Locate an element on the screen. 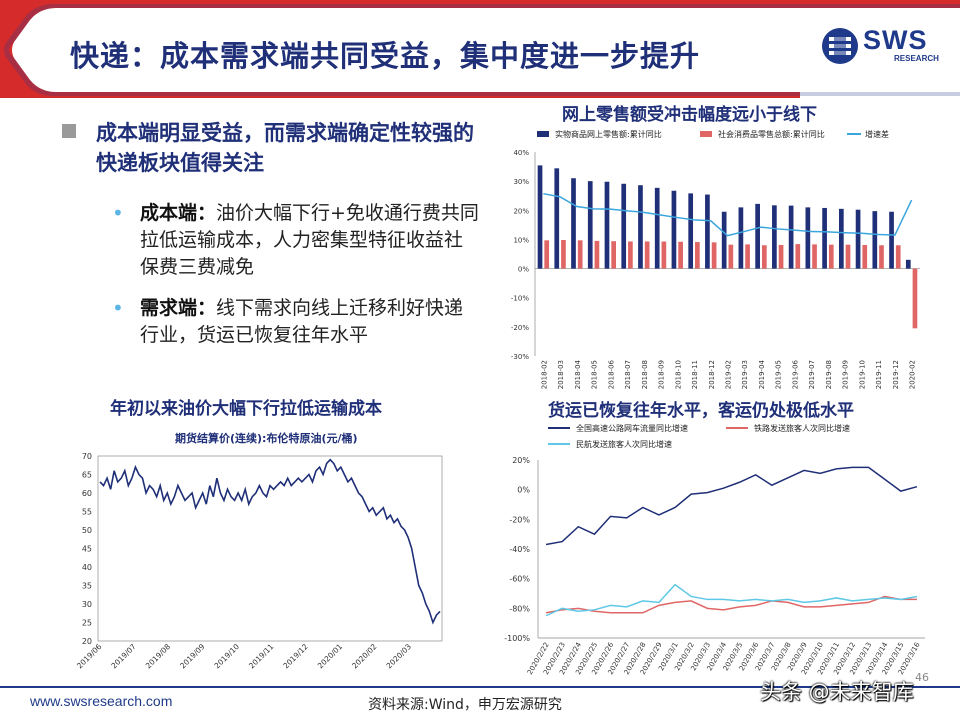 Image resolution: width=960 pixels, height=720 pixels. header: 快递：成本需求端共同受益，集中度进一步提升 SWS RESEARCH is located at coordinates (480, 49).